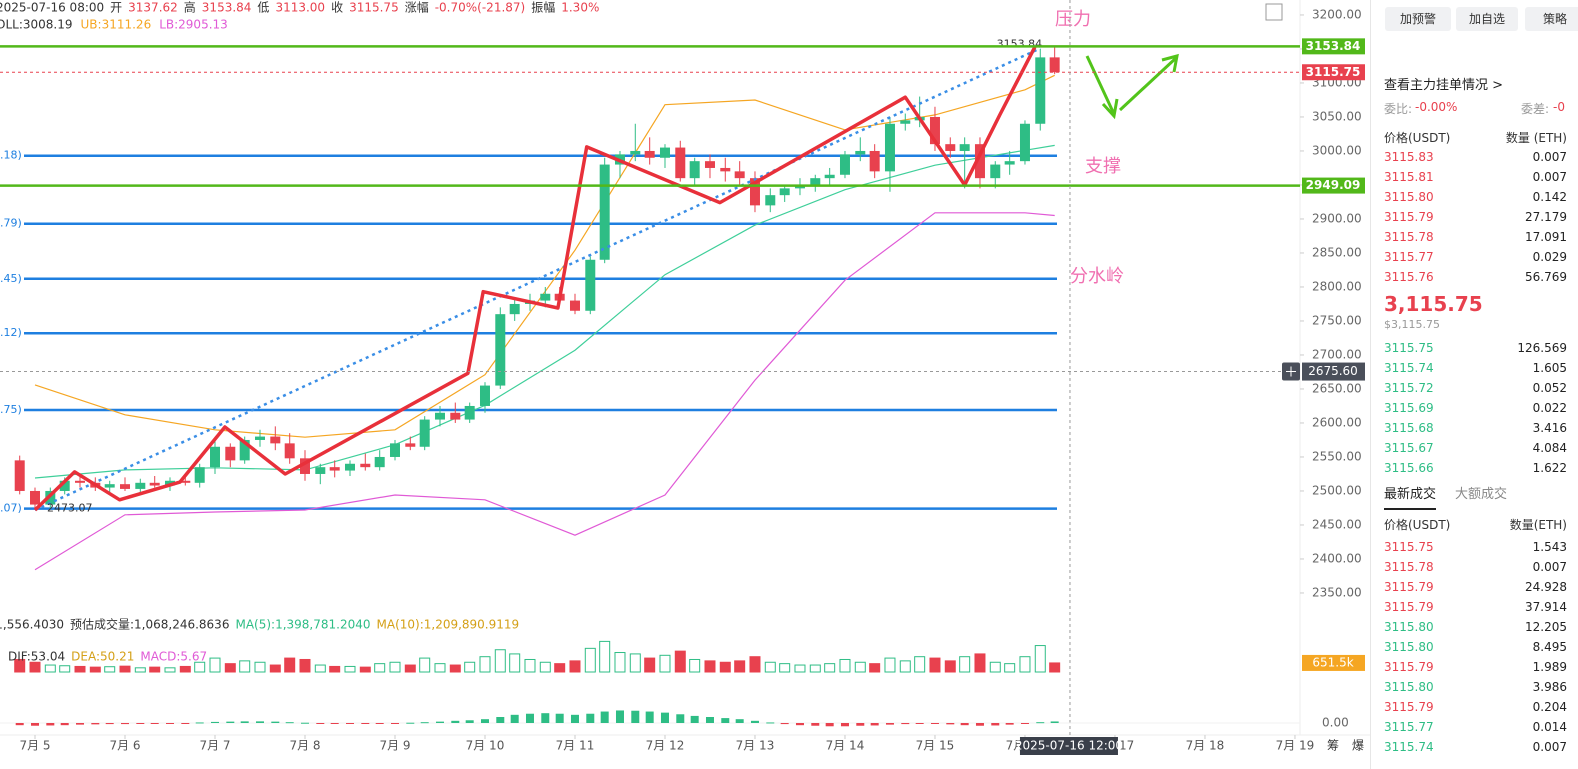 The width and height of the screenshot is (1578, 769). Describe the element at coordinates (1335, 723) in the screenshot. I see `macd-zero-label: 0.00` at that location.